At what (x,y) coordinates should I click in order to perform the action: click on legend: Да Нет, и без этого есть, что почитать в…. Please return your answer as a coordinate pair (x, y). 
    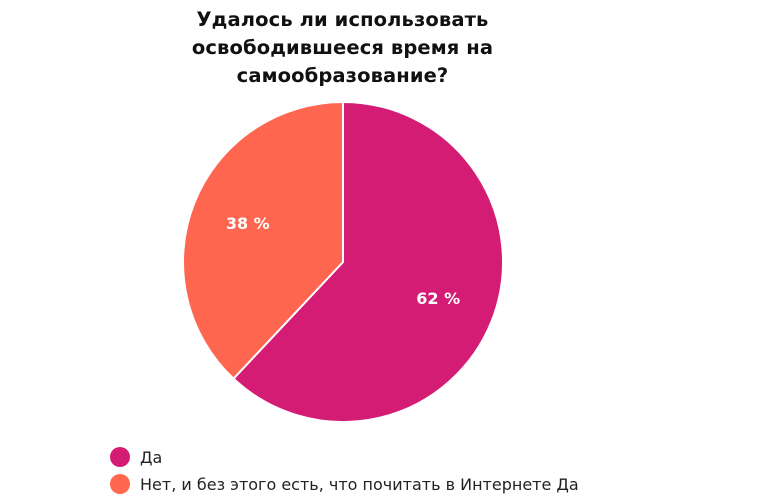
    Looking at the image, I should click on (430, 473).